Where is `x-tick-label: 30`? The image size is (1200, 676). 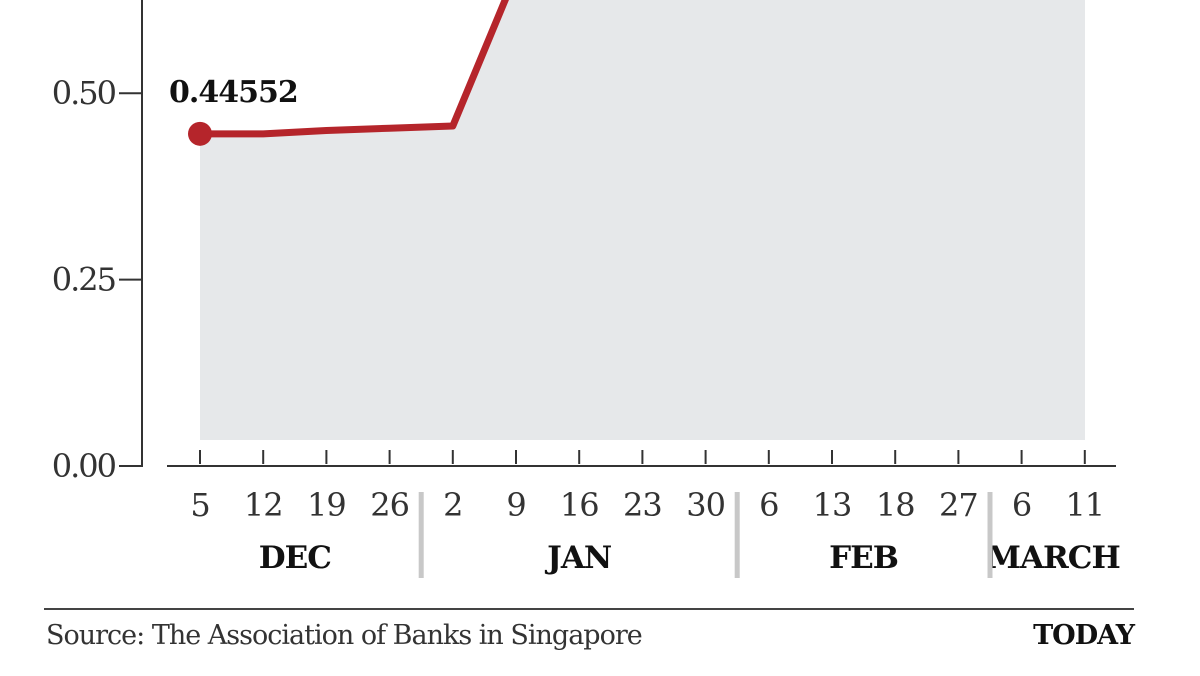
x-tick-label: 30 is located at coordinates (705, 505).